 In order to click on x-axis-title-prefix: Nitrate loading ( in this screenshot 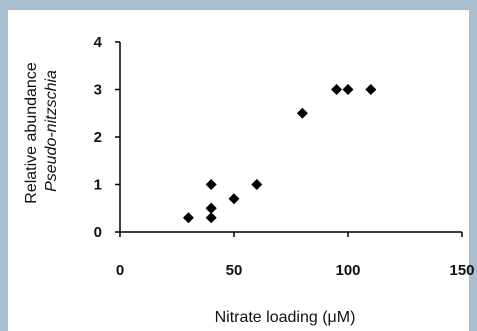, I will do `click(272, 317)`.